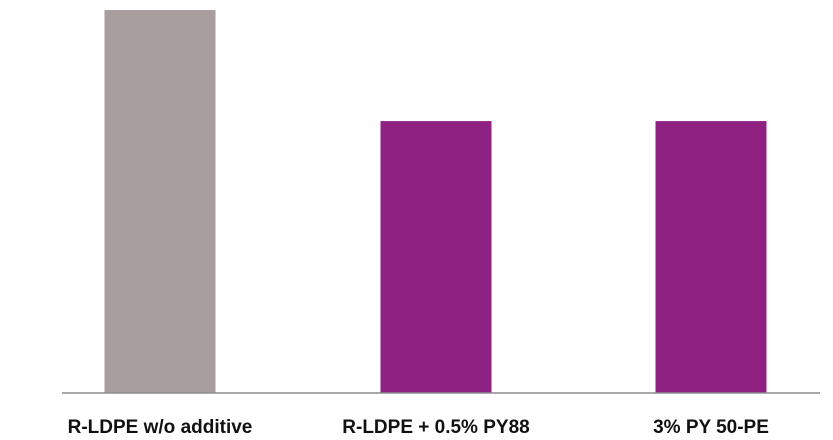  I want to click on category-label-1: R-LDPE w/o additive, so click(160, 427).